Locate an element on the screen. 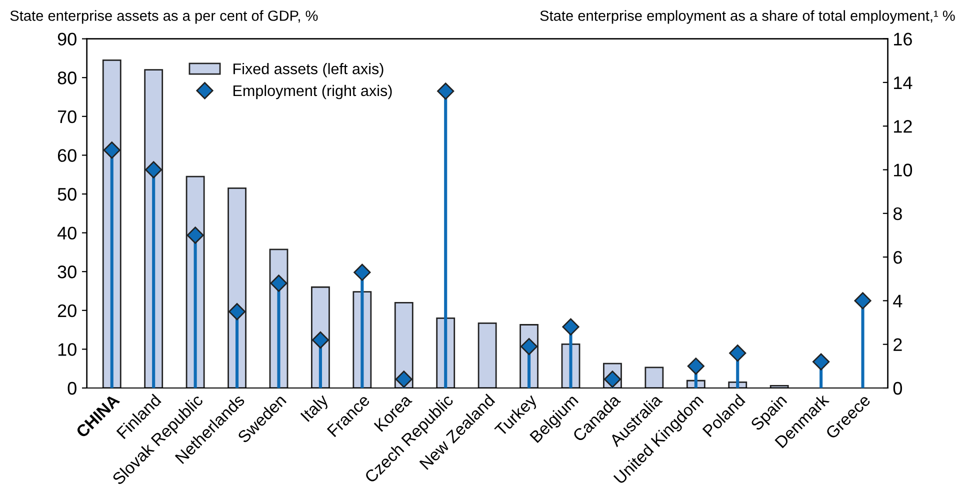 Image resolution: width=965 pixels, height=485 pixels. y2-tick-label: 12 is located at coordinates (903, 126).